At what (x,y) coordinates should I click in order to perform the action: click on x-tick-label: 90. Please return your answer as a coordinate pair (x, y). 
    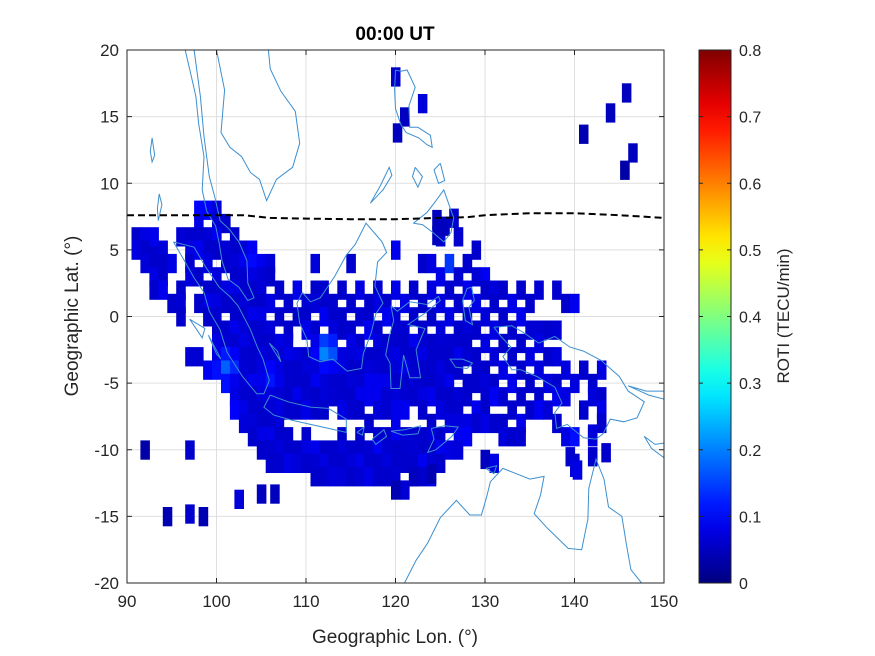
    Looking at the image, I should click on (127, 601).